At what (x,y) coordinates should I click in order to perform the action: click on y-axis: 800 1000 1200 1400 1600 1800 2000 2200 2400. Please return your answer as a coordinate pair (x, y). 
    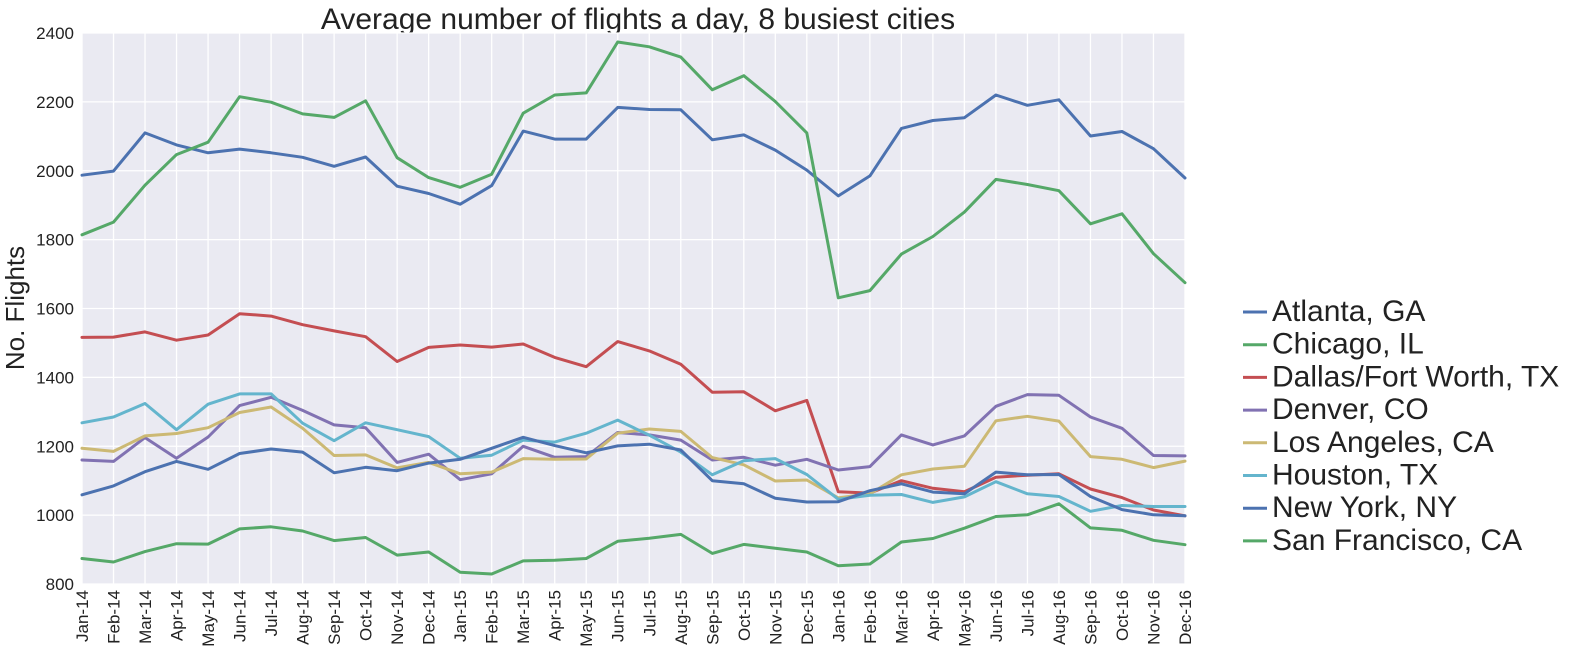
    Looking at the image, I should click on (55, 309).